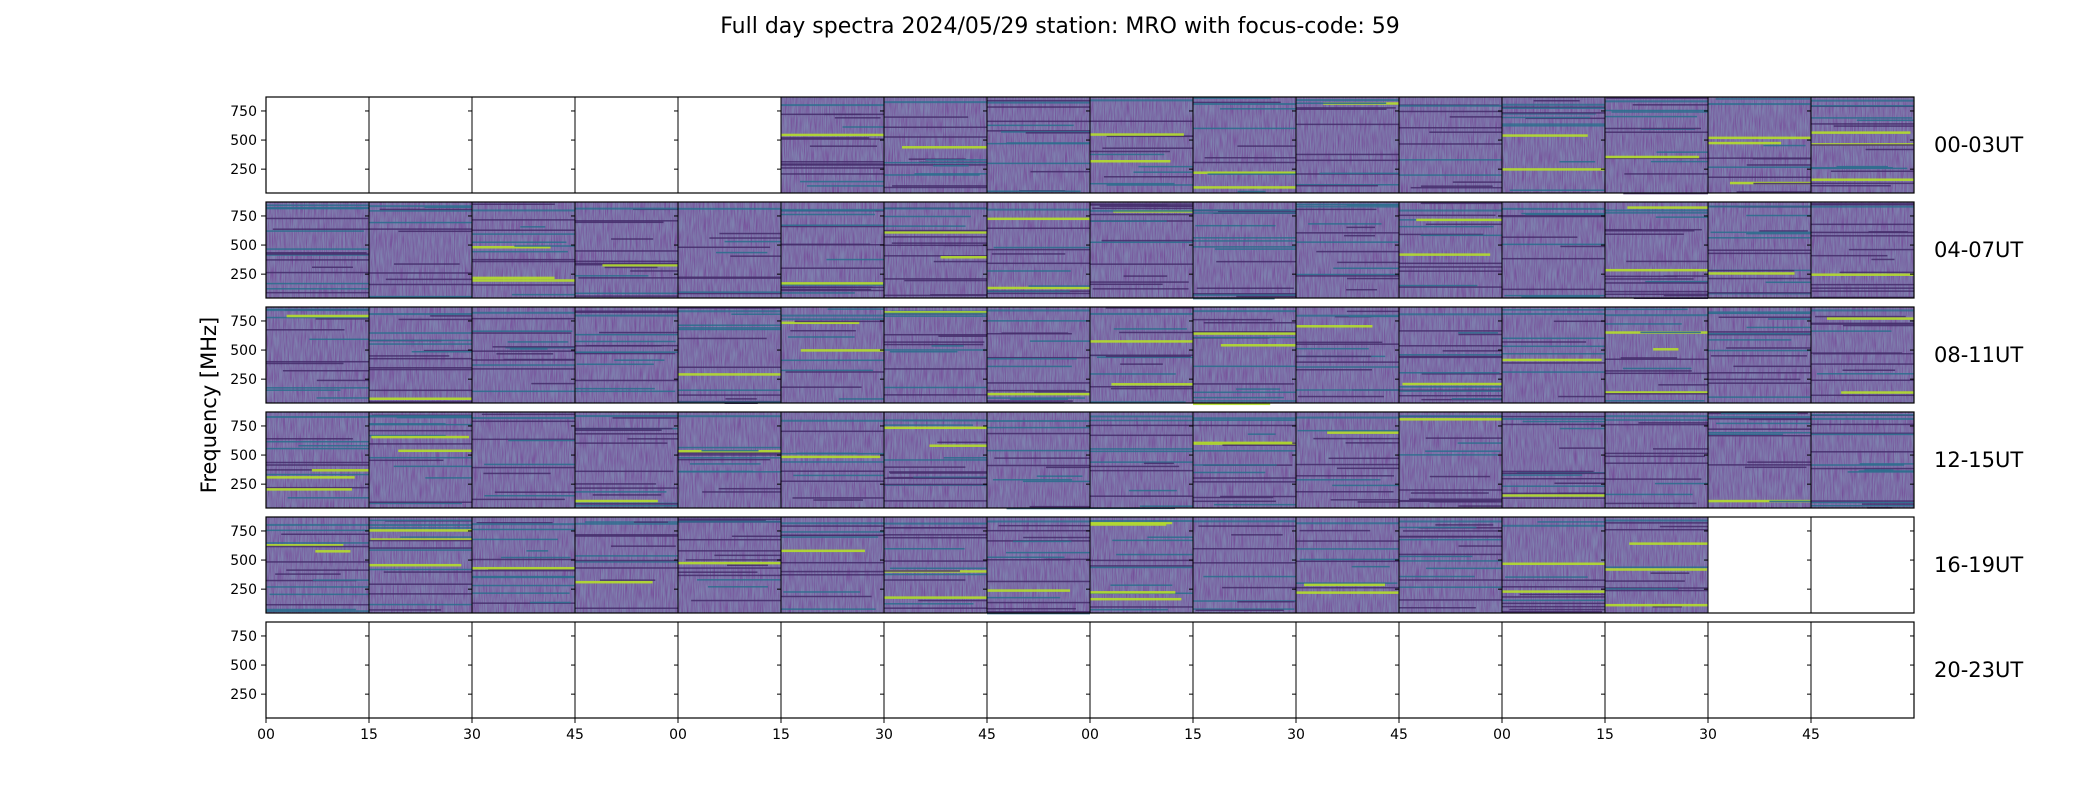  Describe the element at coordinates (1126, 145) in the screenshot. I see `spectra-row: 250 500 750 00-03UT` at that location.